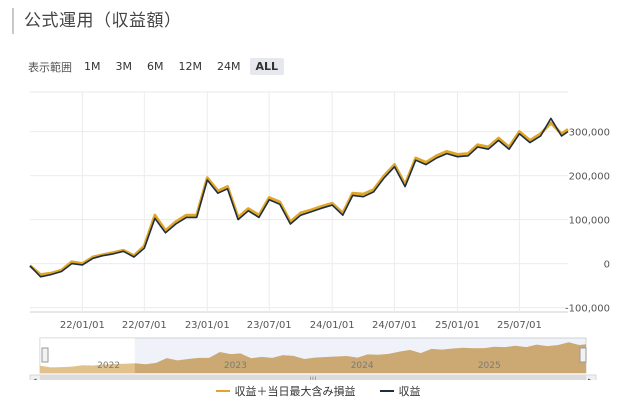 This screenshot has width=636, height=417. I want to click on navigator-year-label: 2025, so click(489, 366).